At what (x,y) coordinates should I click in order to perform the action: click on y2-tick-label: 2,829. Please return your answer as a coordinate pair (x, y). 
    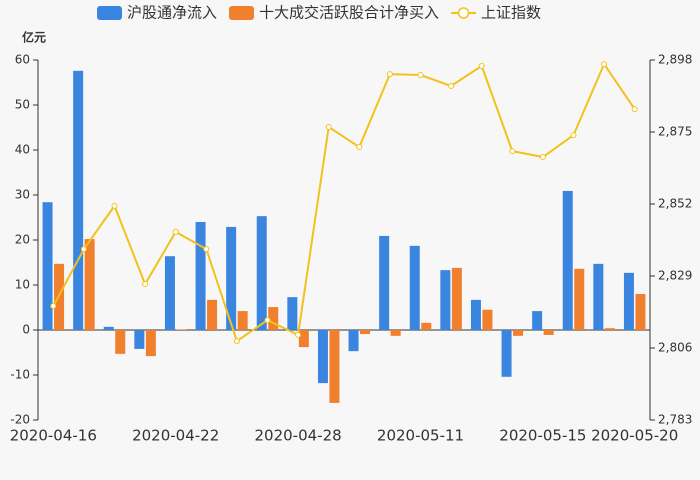
    Looking at the image, I should click on (675, 276).